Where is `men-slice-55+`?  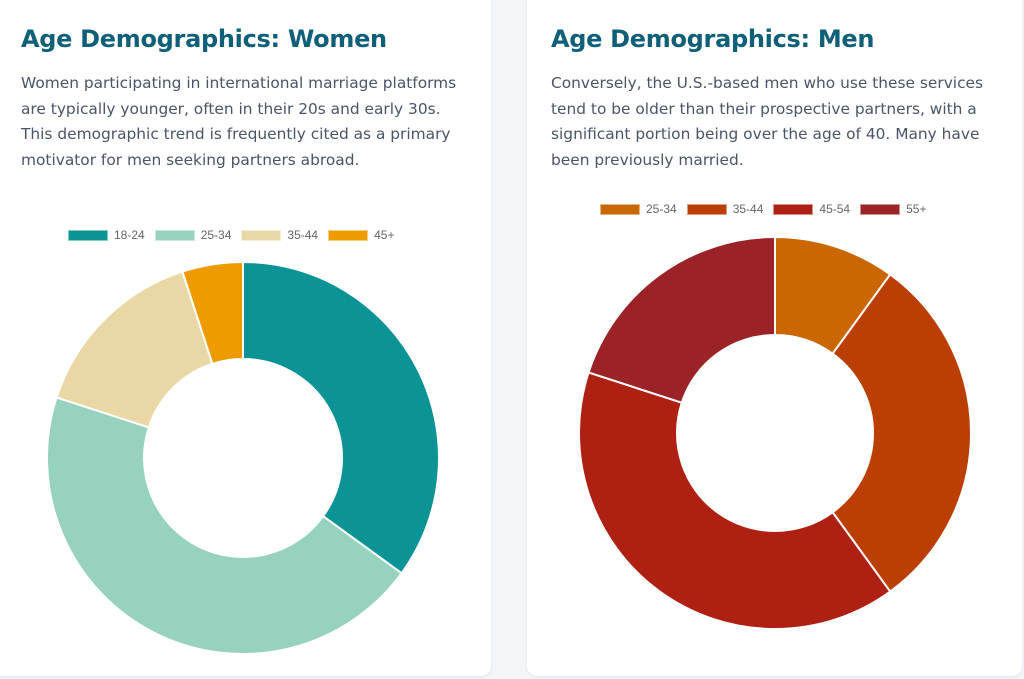
men-slice-55+ is located at coordinates (681, 319).